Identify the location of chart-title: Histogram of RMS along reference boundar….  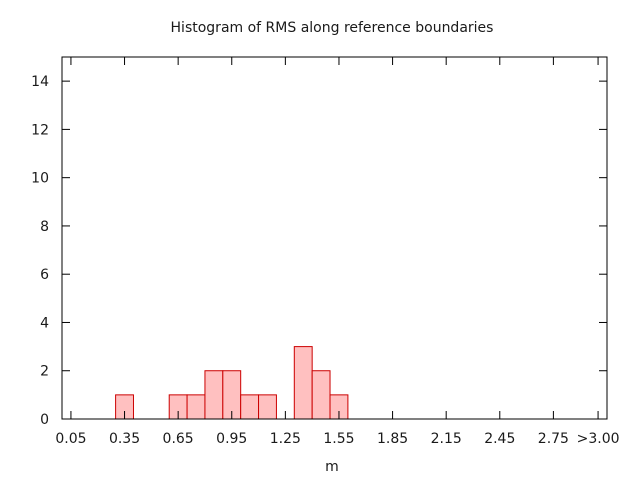
(332, 28).